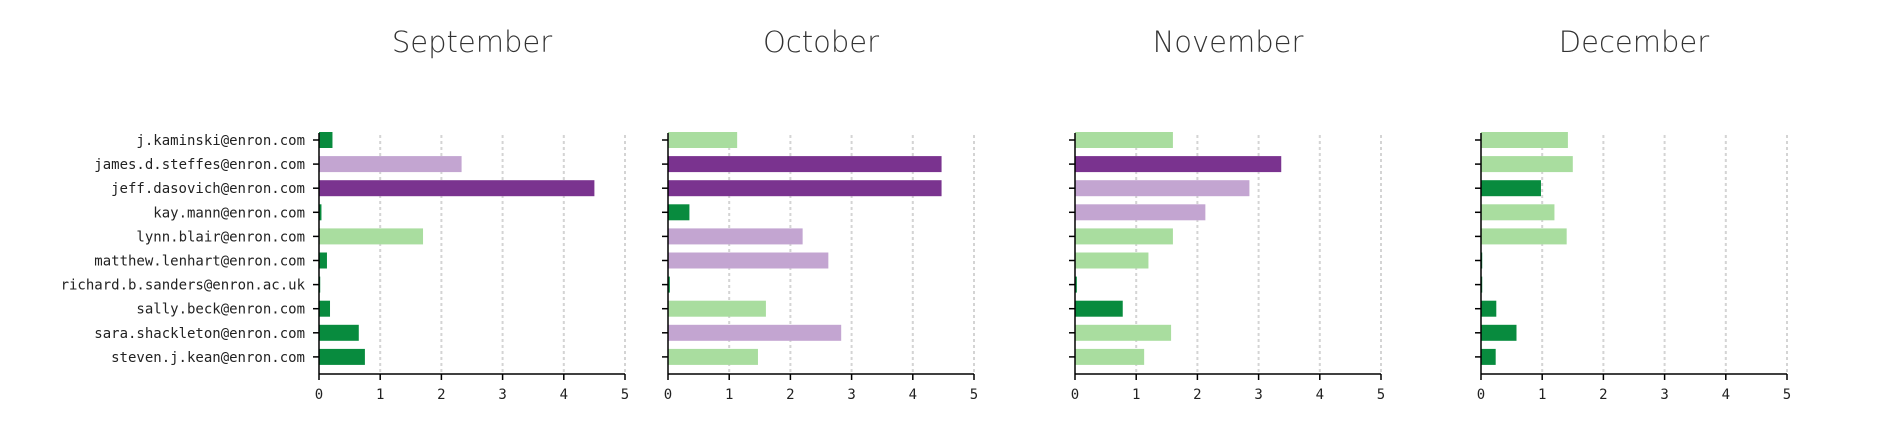  Describe the element at coordinates (820, 214) in the screenshot. I see `panel-october: October 0 1 2 3 4 5` at that location.